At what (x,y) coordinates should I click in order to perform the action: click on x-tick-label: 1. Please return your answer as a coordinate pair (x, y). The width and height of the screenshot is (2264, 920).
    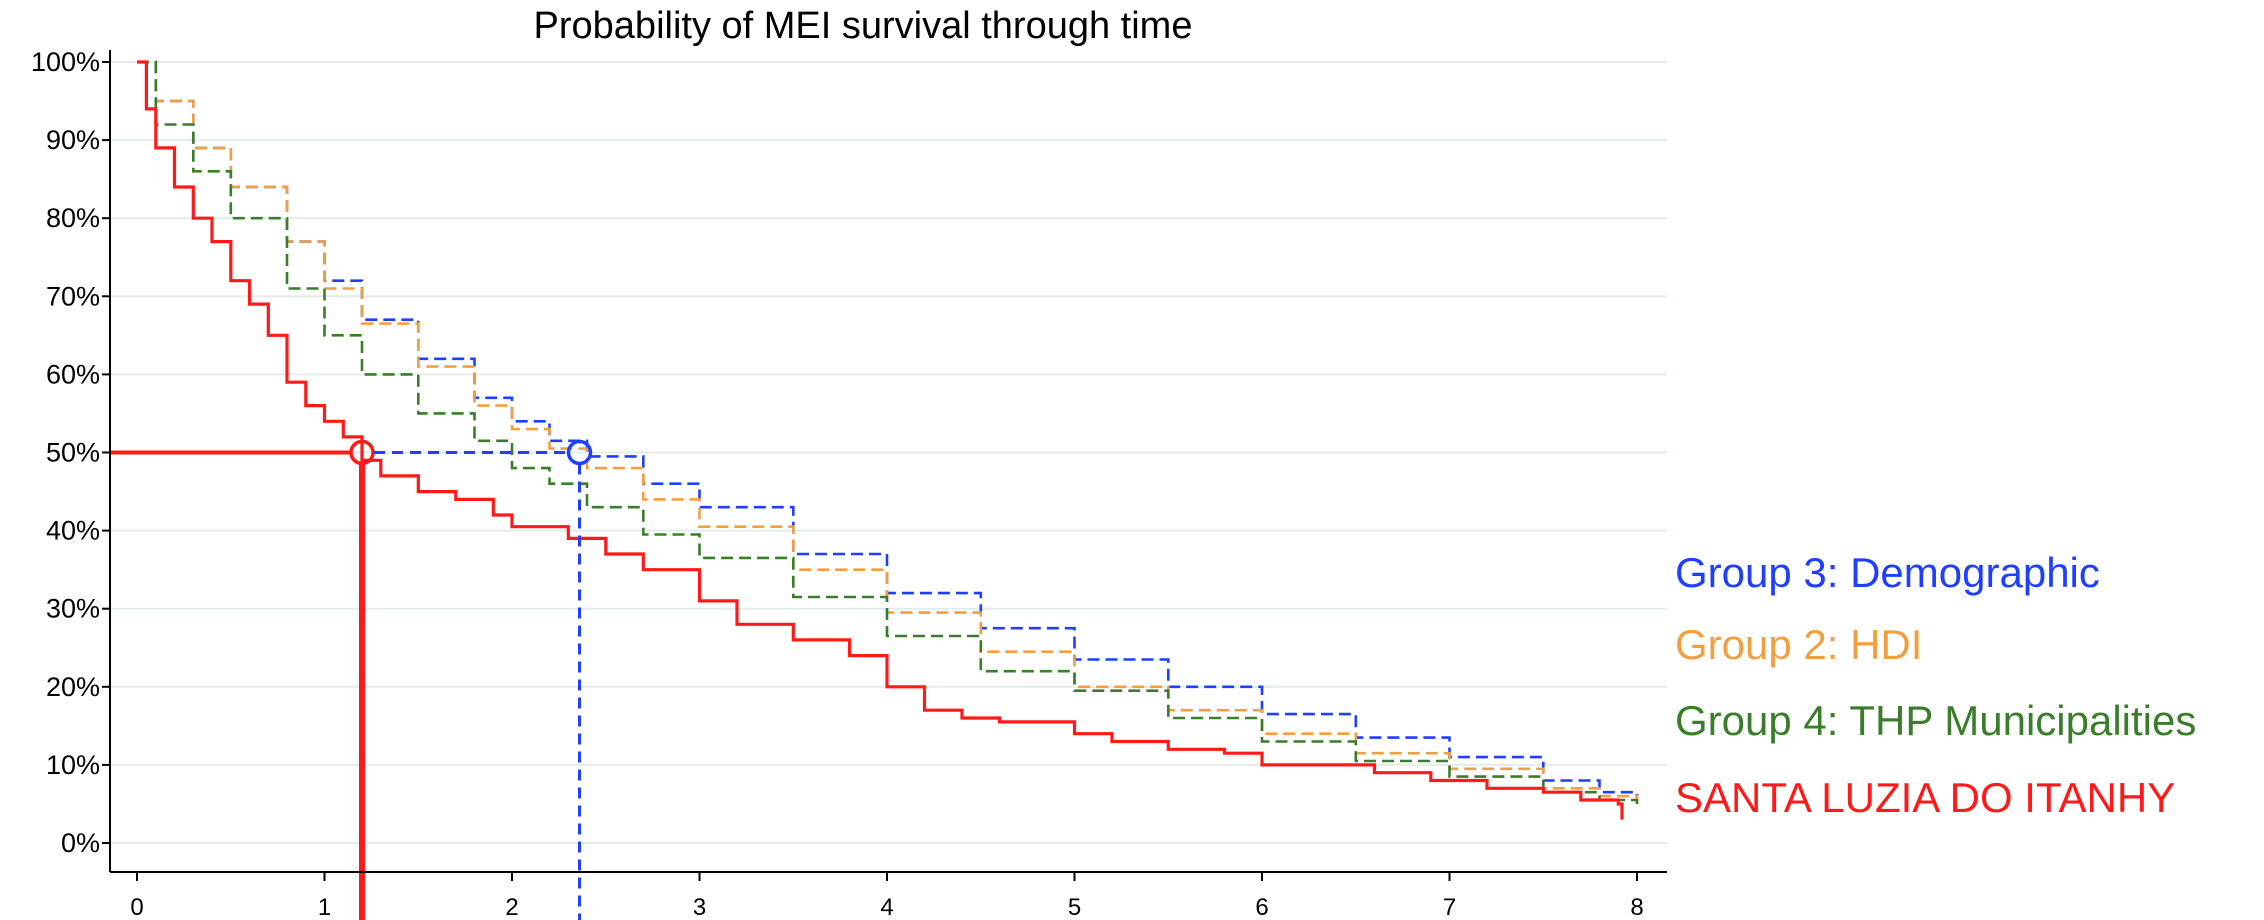
    Looking at the image, I should click on (324, 907).